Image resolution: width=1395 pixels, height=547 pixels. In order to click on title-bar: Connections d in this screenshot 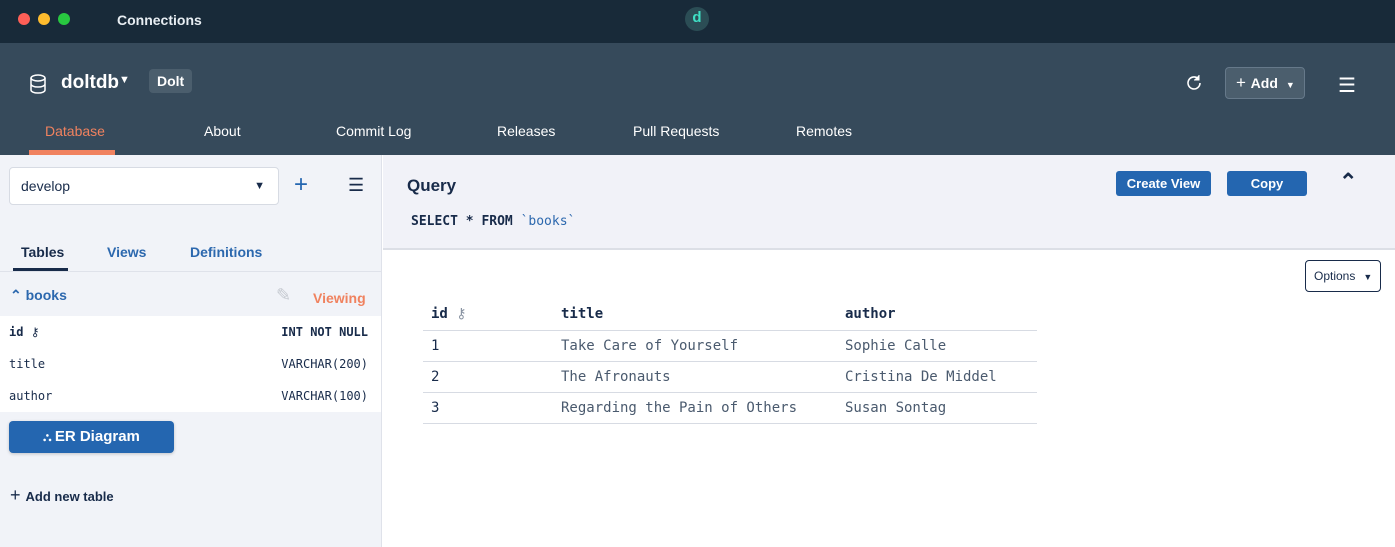, I will do `click(697, 21)`.